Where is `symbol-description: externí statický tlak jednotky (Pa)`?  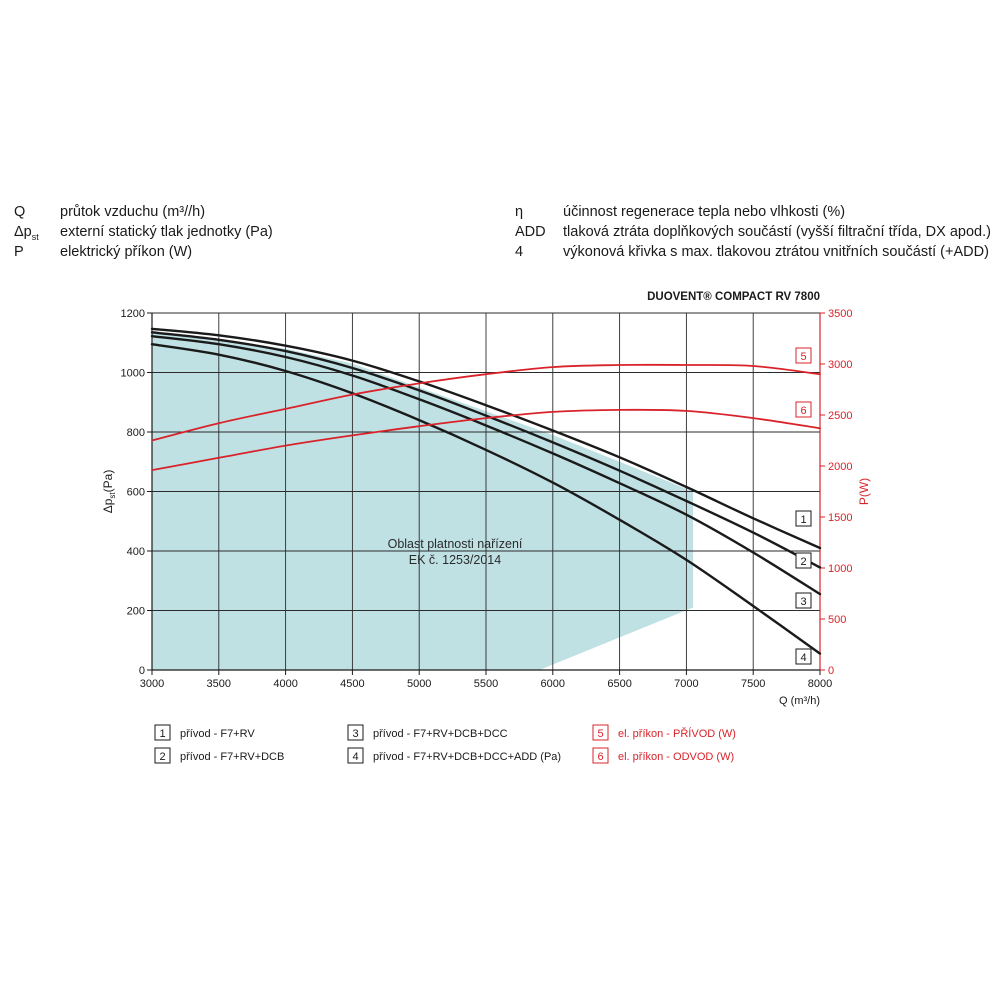 symbol-description: externí statický tlak jednotky (Pa) is located at coordinates (166, 232).